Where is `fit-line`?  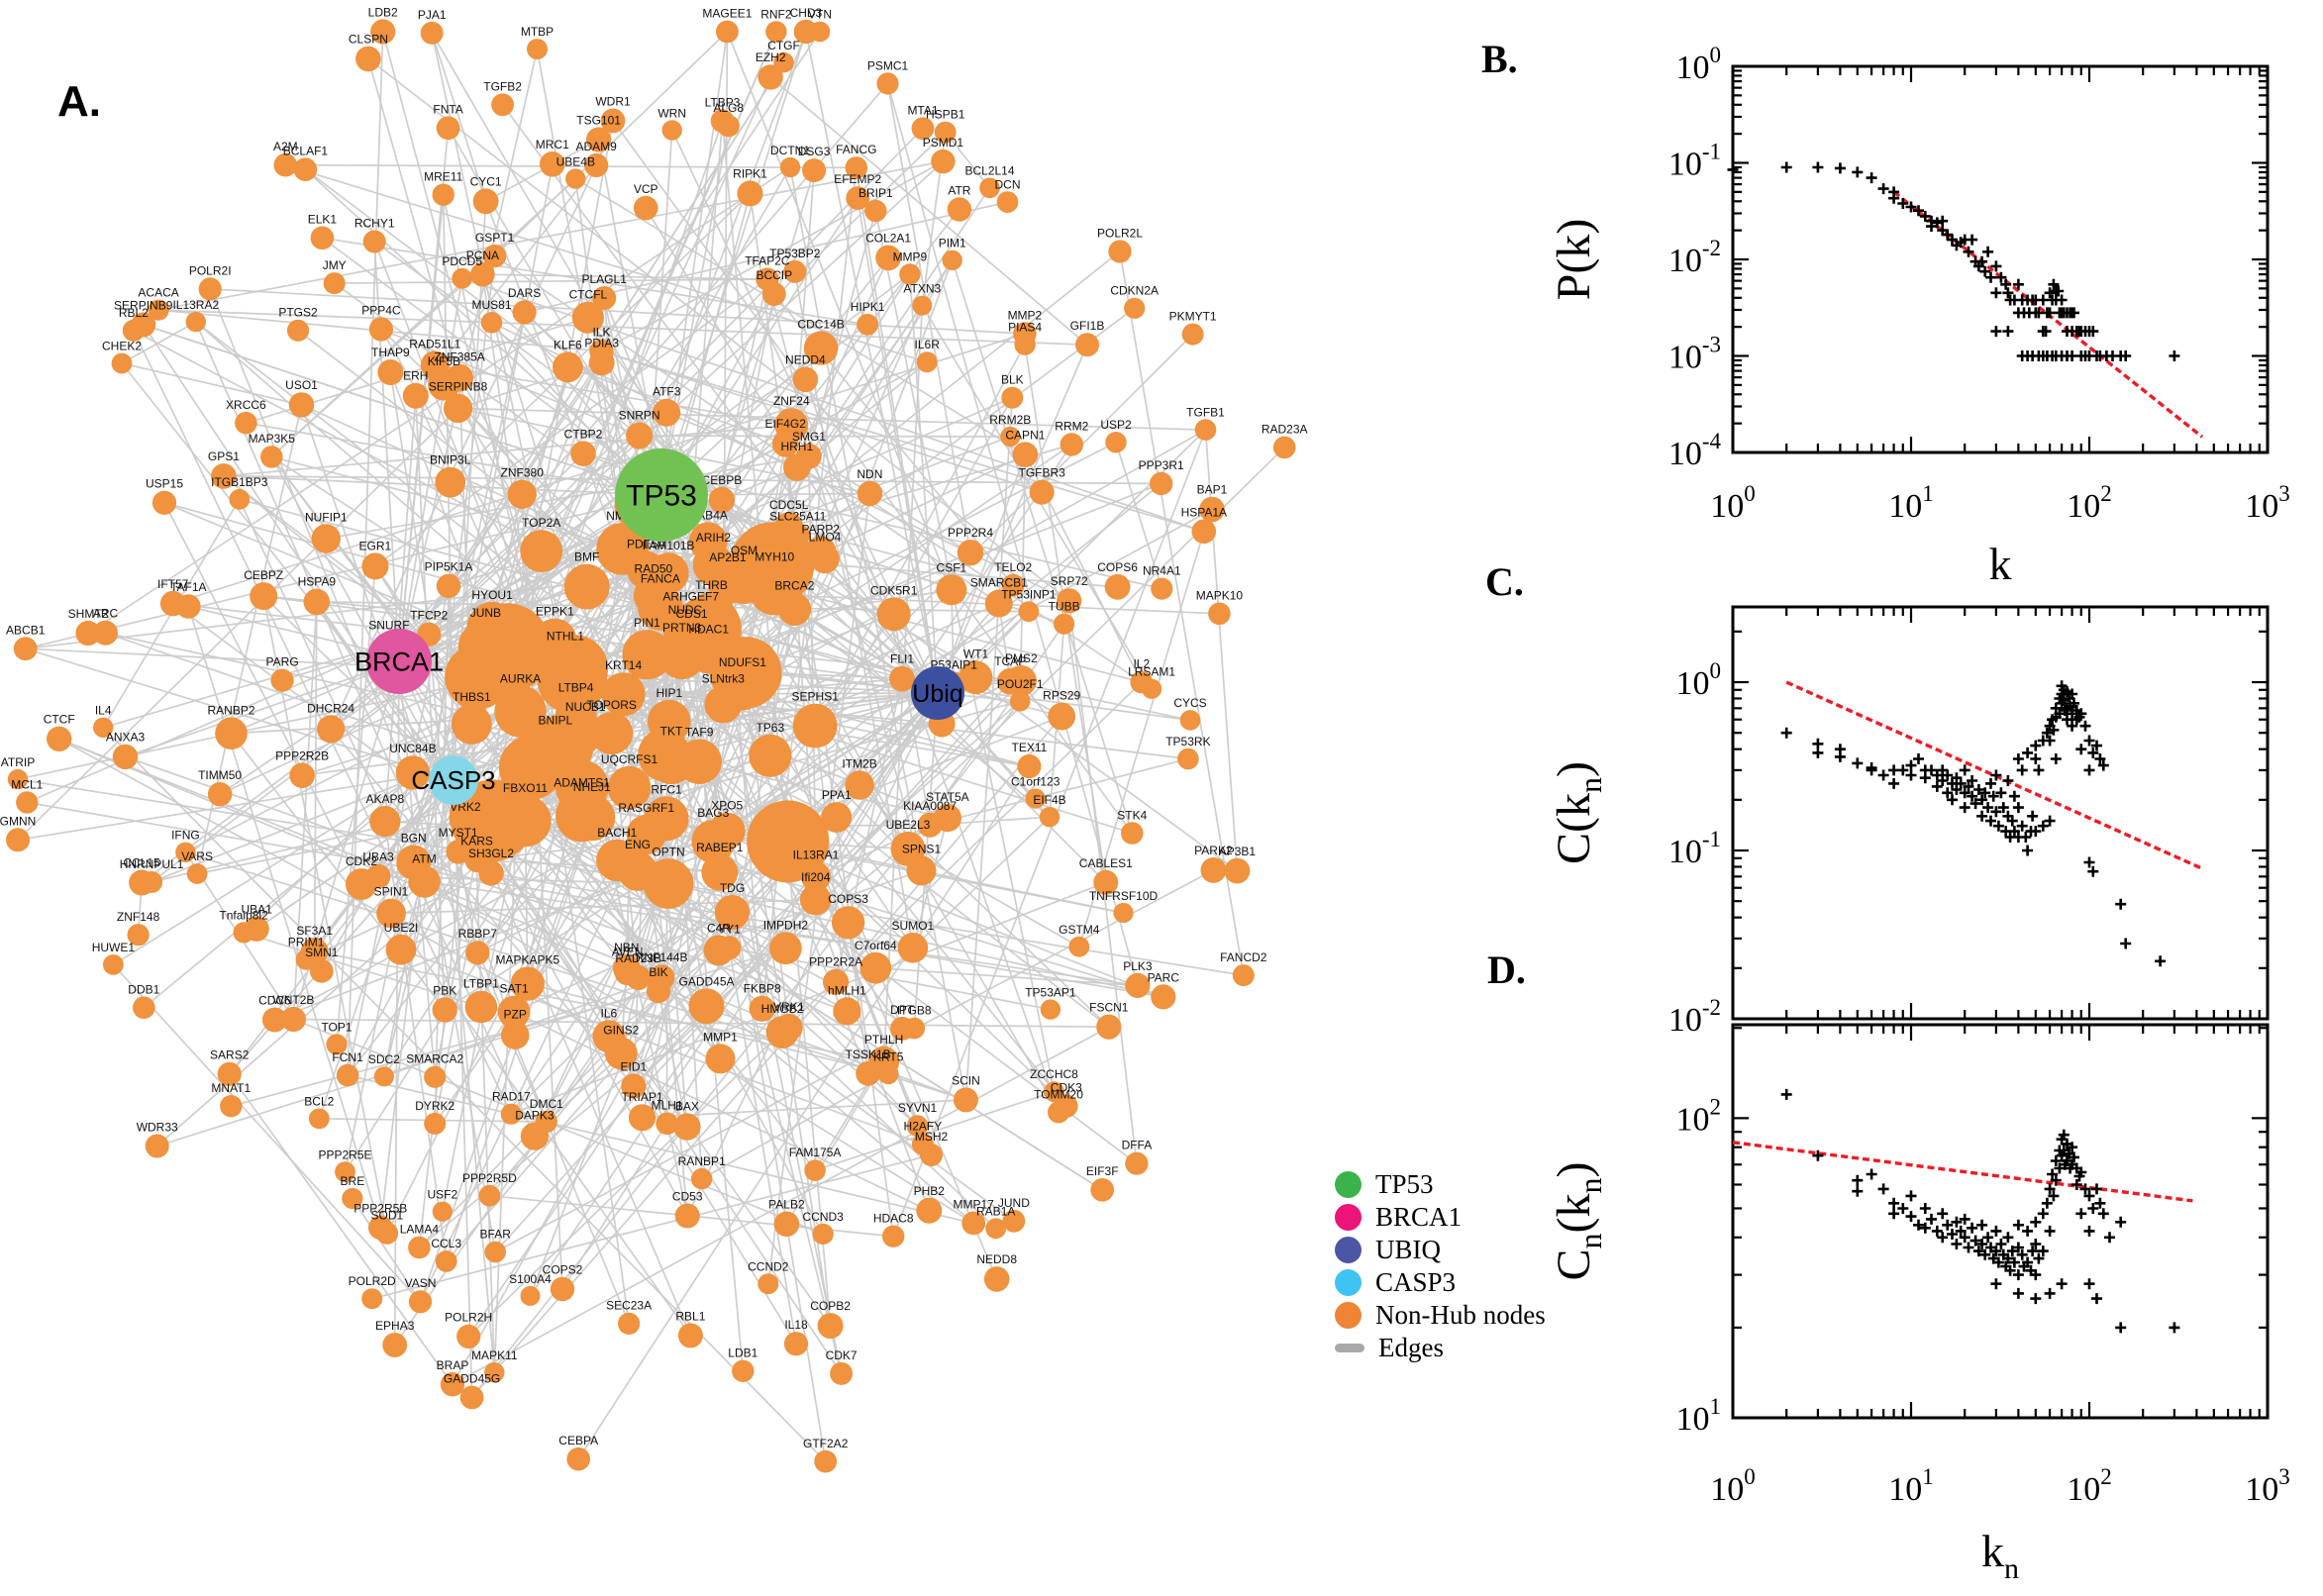
fit-line is located at coordinates (1962, 1172).